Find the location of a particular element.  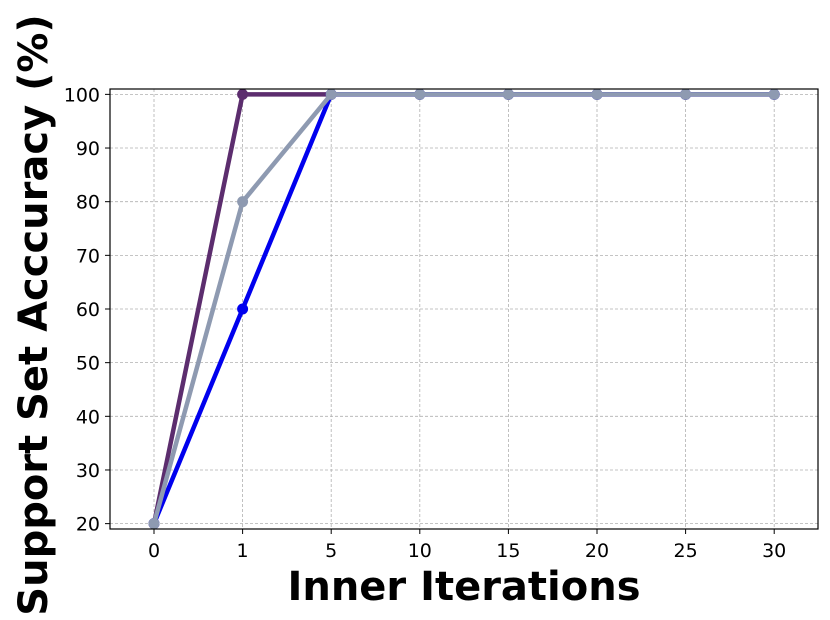

x-tick-label: 30 is located at coordinates (774, 551).